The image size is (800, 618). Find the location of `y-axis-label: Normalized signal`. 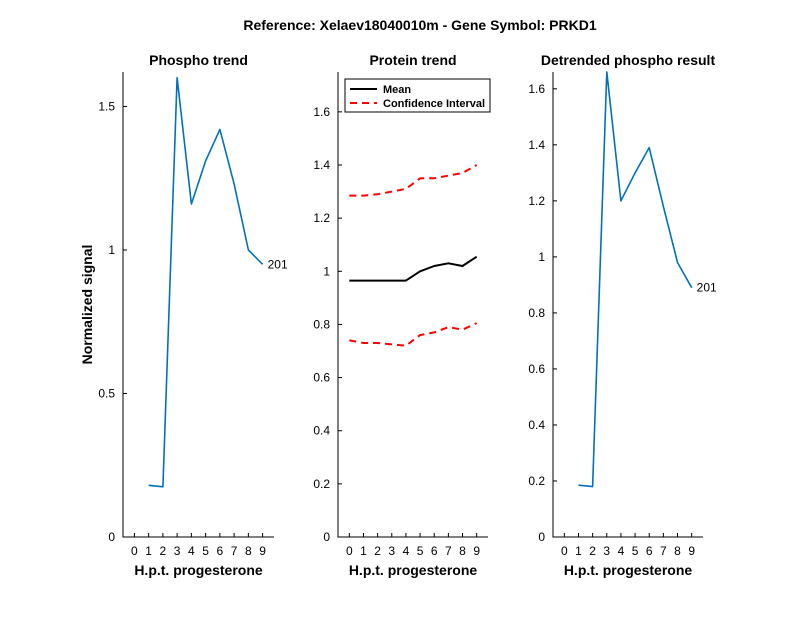

y-axis-label: Normalized signal is located at coordinates (87, 305).